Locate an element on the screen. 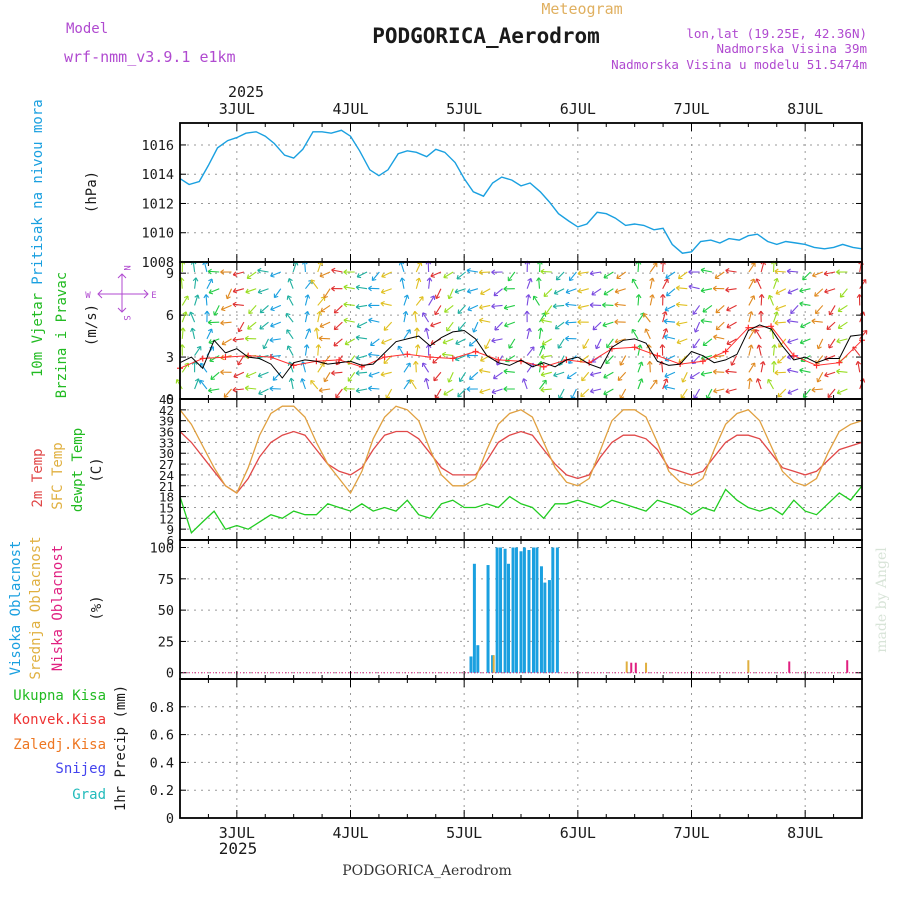  top-day-label: 7JUL is located at coordinates (691, 109).